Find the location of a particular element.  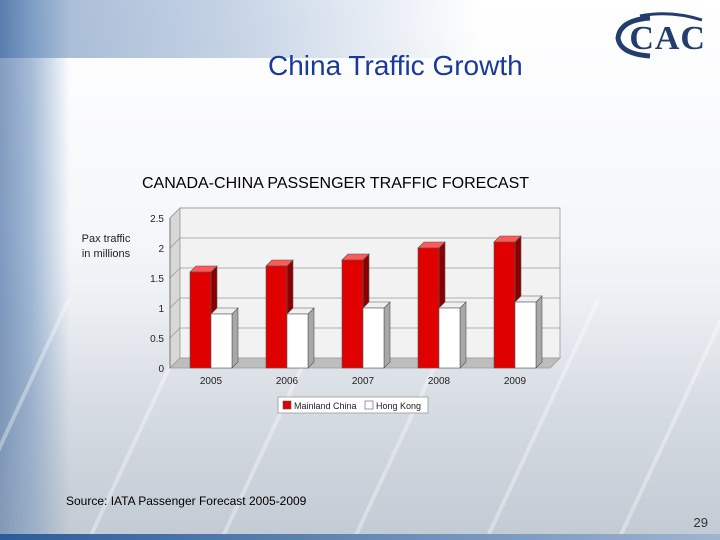

x-tick-label: 2008 is located at coordinates (439, 381).